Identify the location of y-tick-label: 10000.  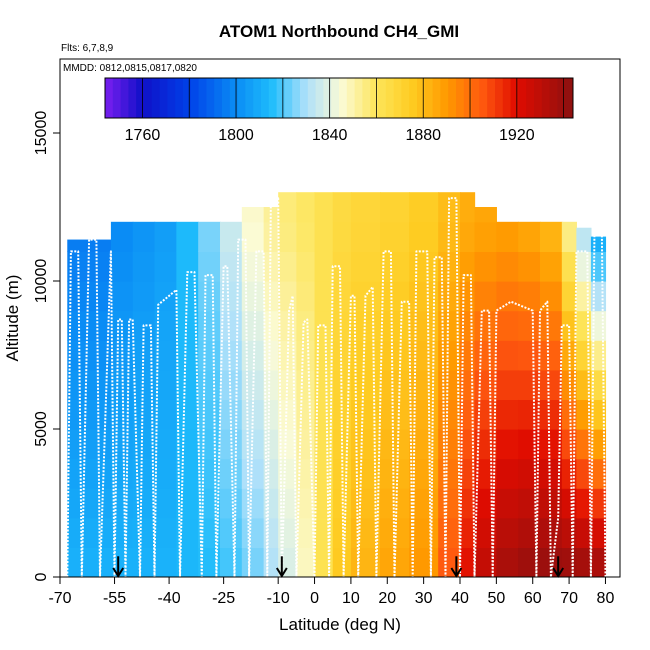
(41, 281).